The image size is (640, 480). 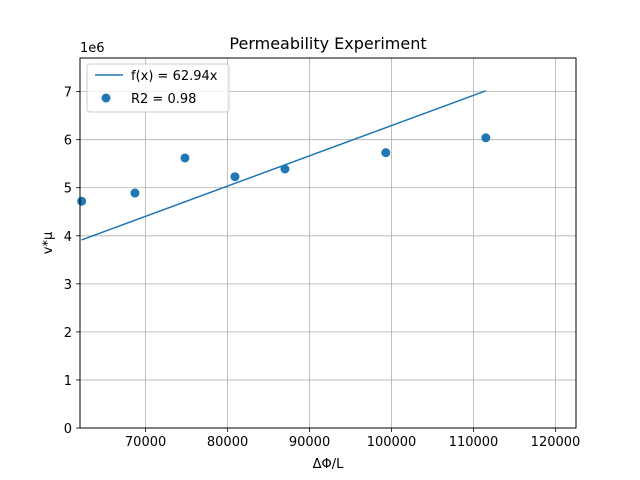 I want to click on x-tick-label: 90000, so click(x=309, y=442).